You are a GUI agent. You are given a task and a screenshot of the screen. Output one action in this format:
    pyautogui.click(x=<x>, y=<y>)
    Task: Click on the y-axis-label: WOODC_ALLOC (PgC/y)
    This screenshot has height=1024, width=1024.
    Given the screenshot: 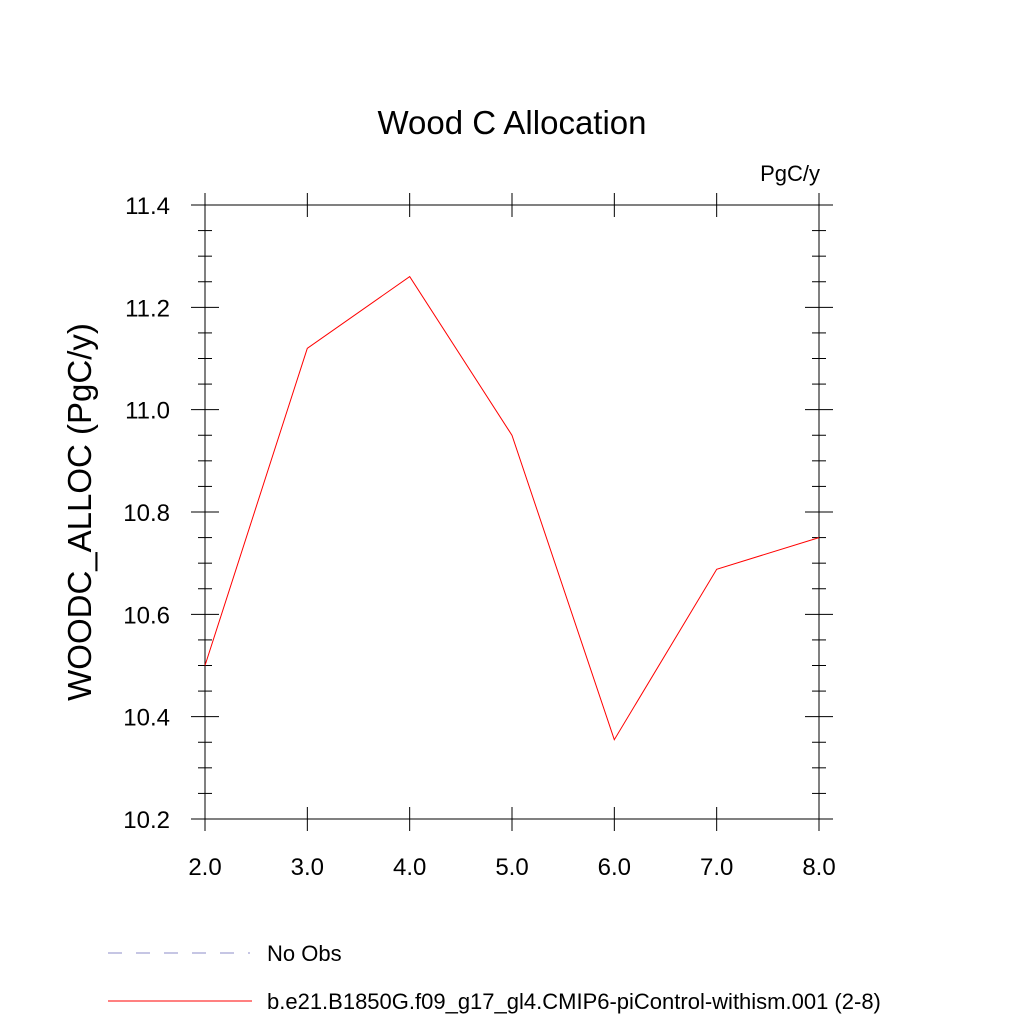 What is the action you would take?
    pyautogui.click(x=79, y=512)
    